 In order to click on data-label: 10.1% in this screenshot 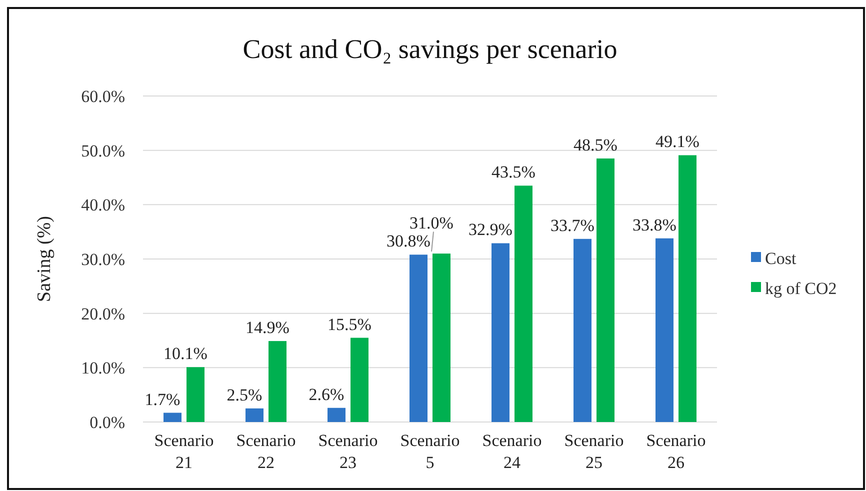, I will do `click(186, 354)`.